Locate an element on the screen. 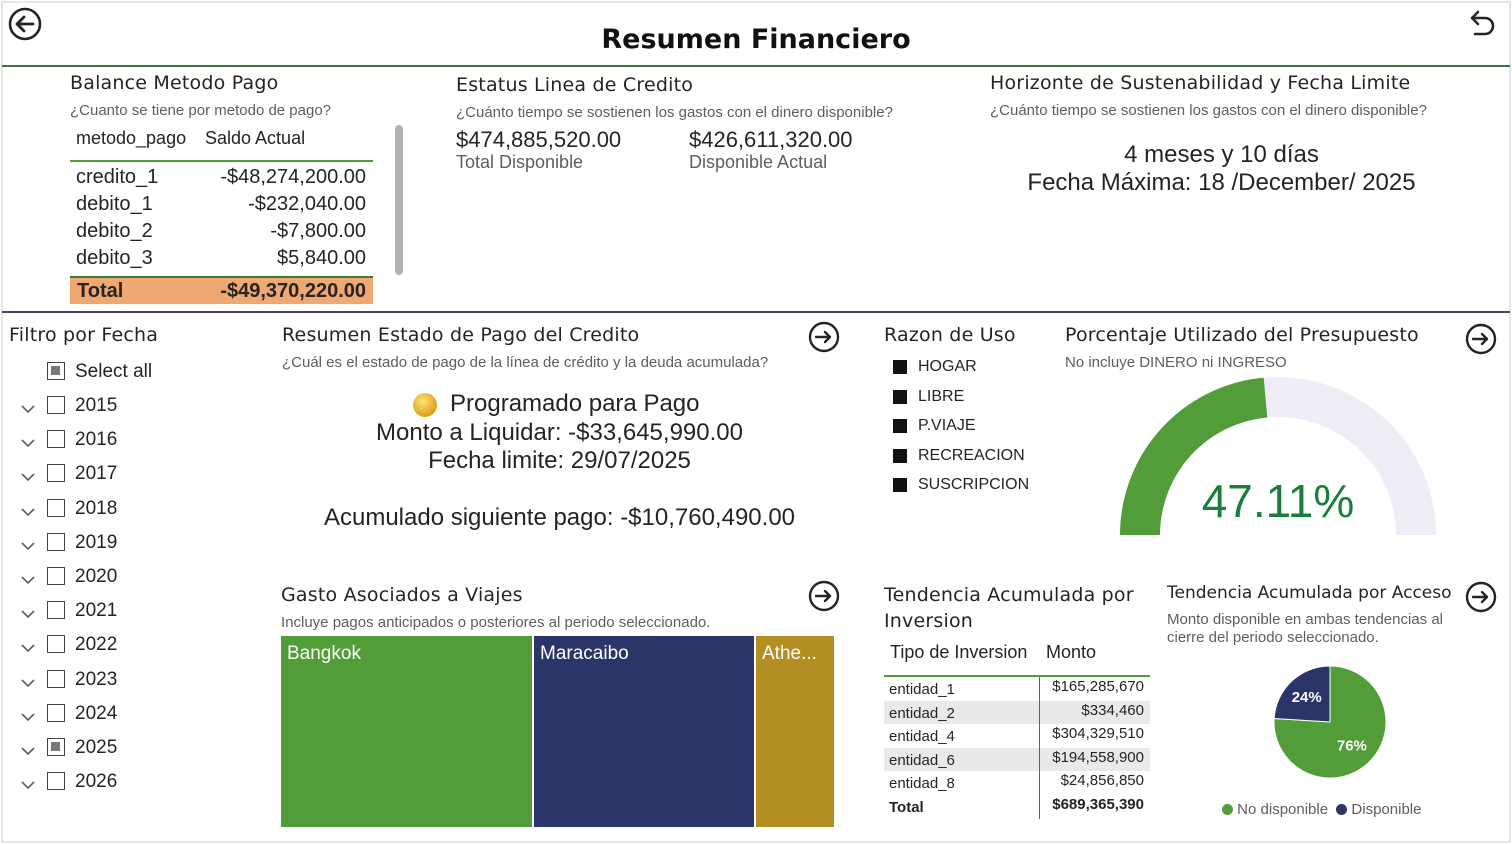 The height and width of the screenshot is (844, 1512). header-rule is located at coordinates (756, 66).